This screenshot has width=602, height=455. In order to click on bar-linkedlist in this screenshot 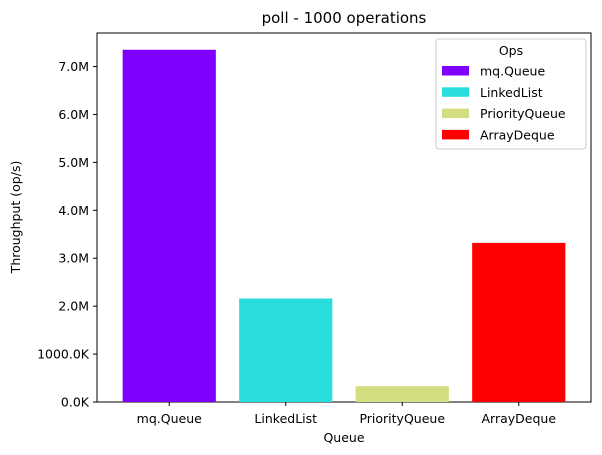, I will do `click(286, 350)`.